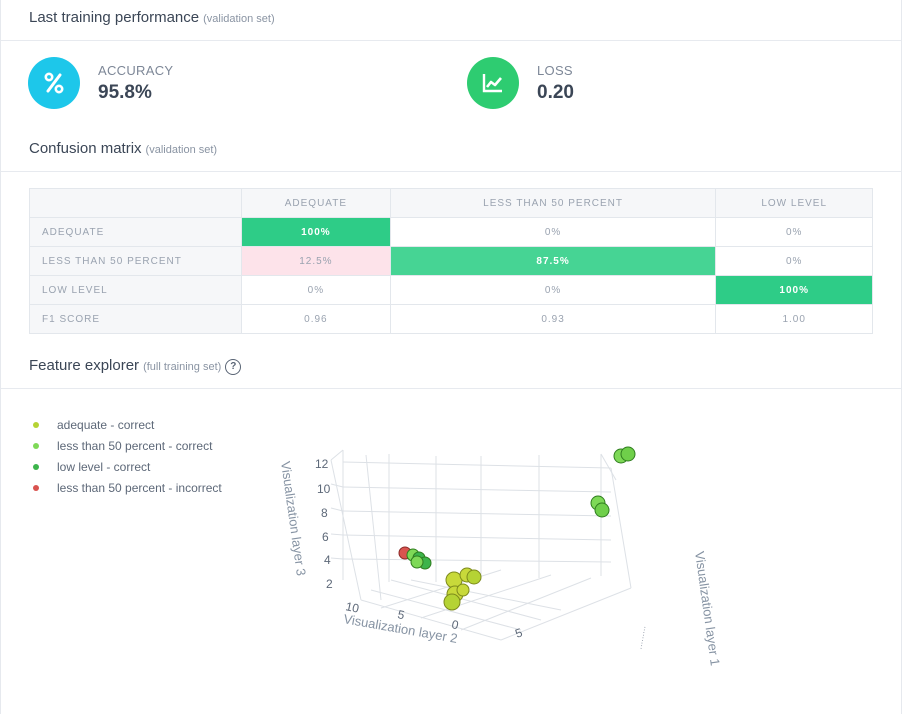  Describe the element at coordinates (707, 608) in the screenshot. I see `x-axis-title: Visualization layer 1` at that location.